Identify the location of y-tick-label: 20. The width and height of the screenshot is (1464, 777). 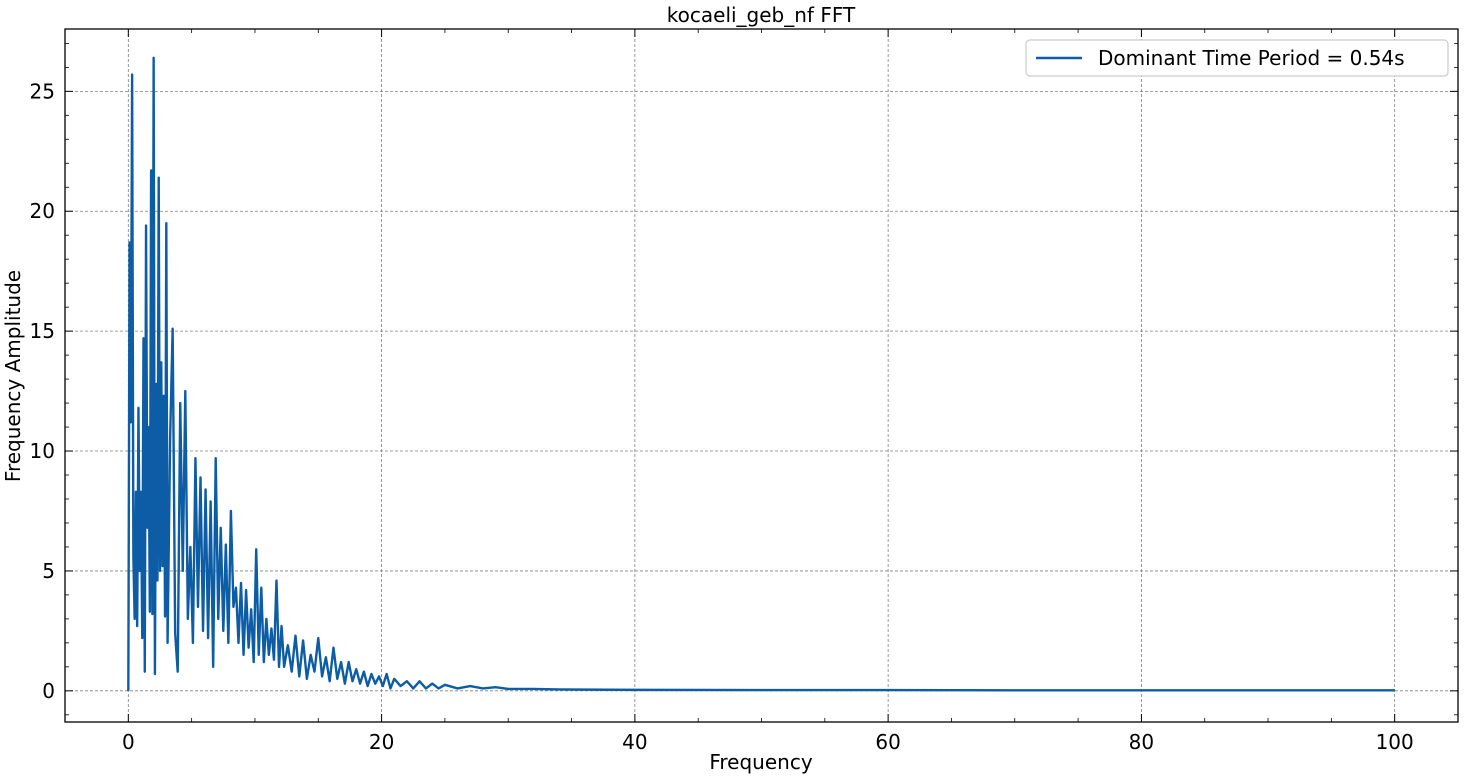
(42, 211).